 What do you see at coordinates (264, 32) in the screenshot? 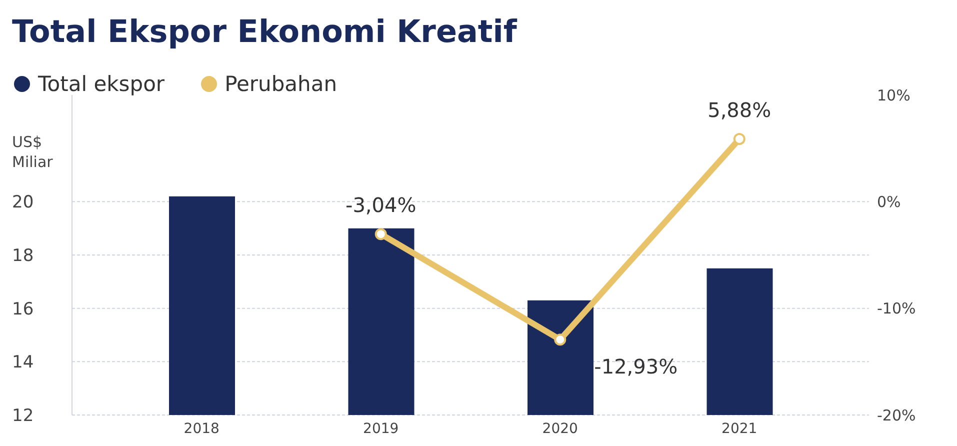
I see `chart-title: Total Ekspor Ekonomi Kreatif` at bounding box center [264, 32].